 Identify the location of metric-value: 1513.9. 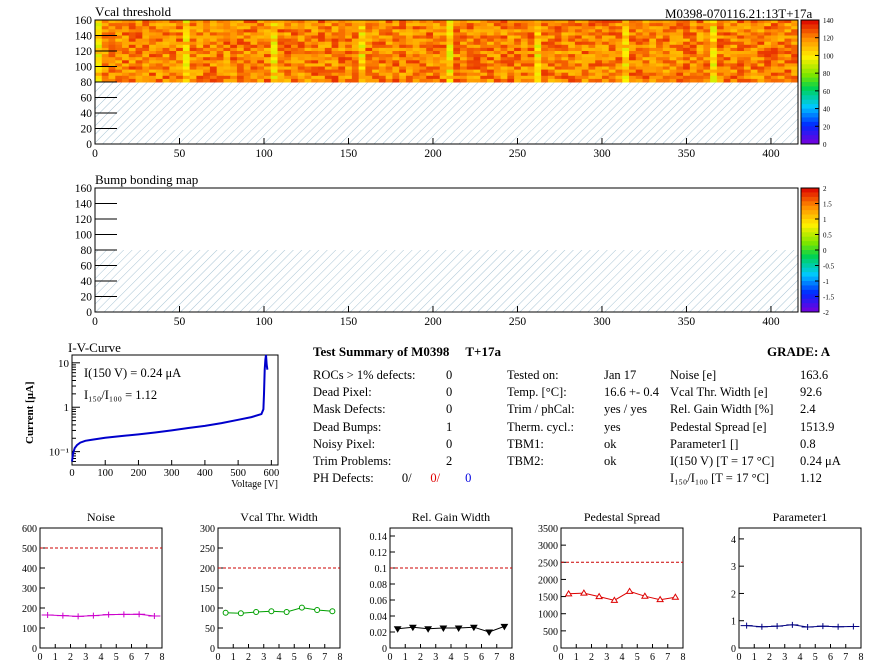
(817, 426).